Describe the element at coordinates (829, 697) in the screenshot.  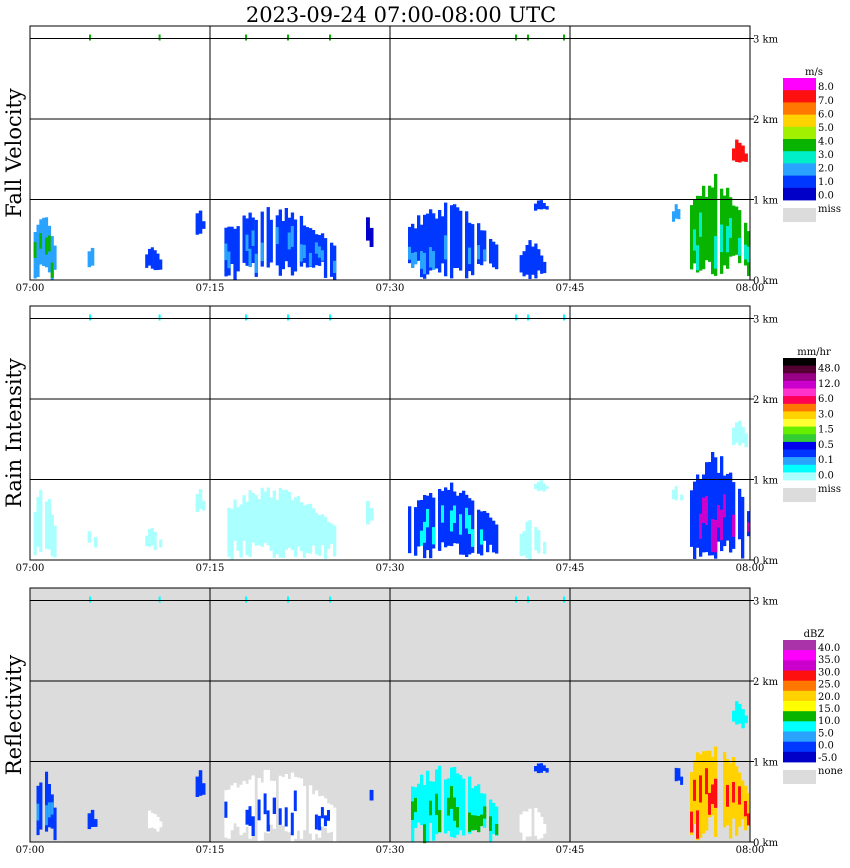
I see `legend-level: 20.0` at that location.